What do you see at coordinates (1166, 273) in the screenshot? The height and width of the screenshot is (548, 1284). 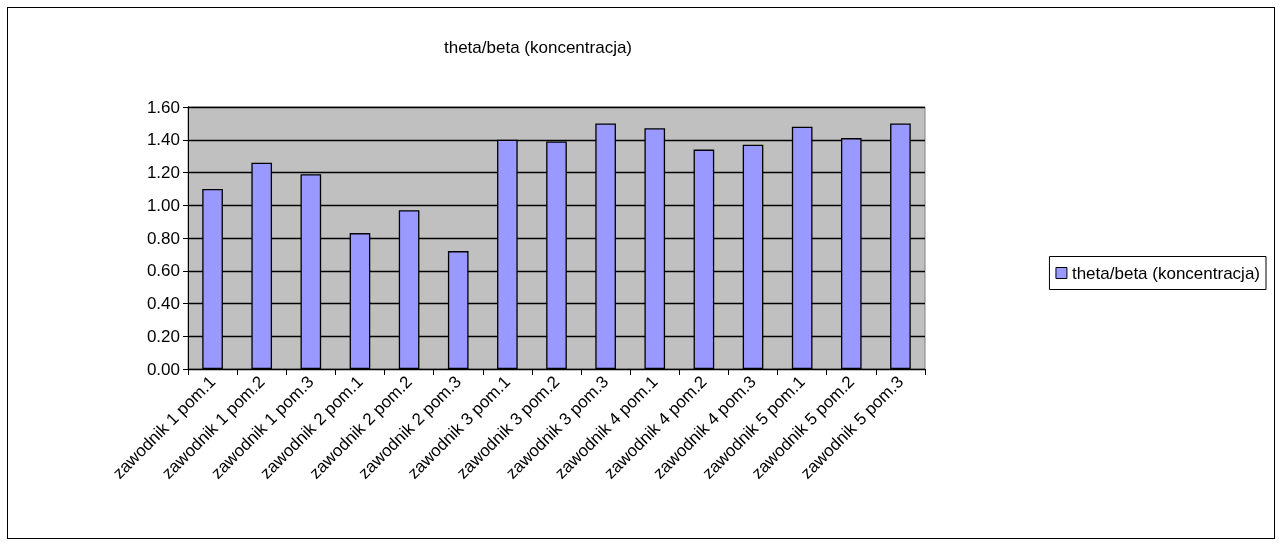 I see `legend-label: theta/beta (koncentracja)` at bounding box center [1166, 273].